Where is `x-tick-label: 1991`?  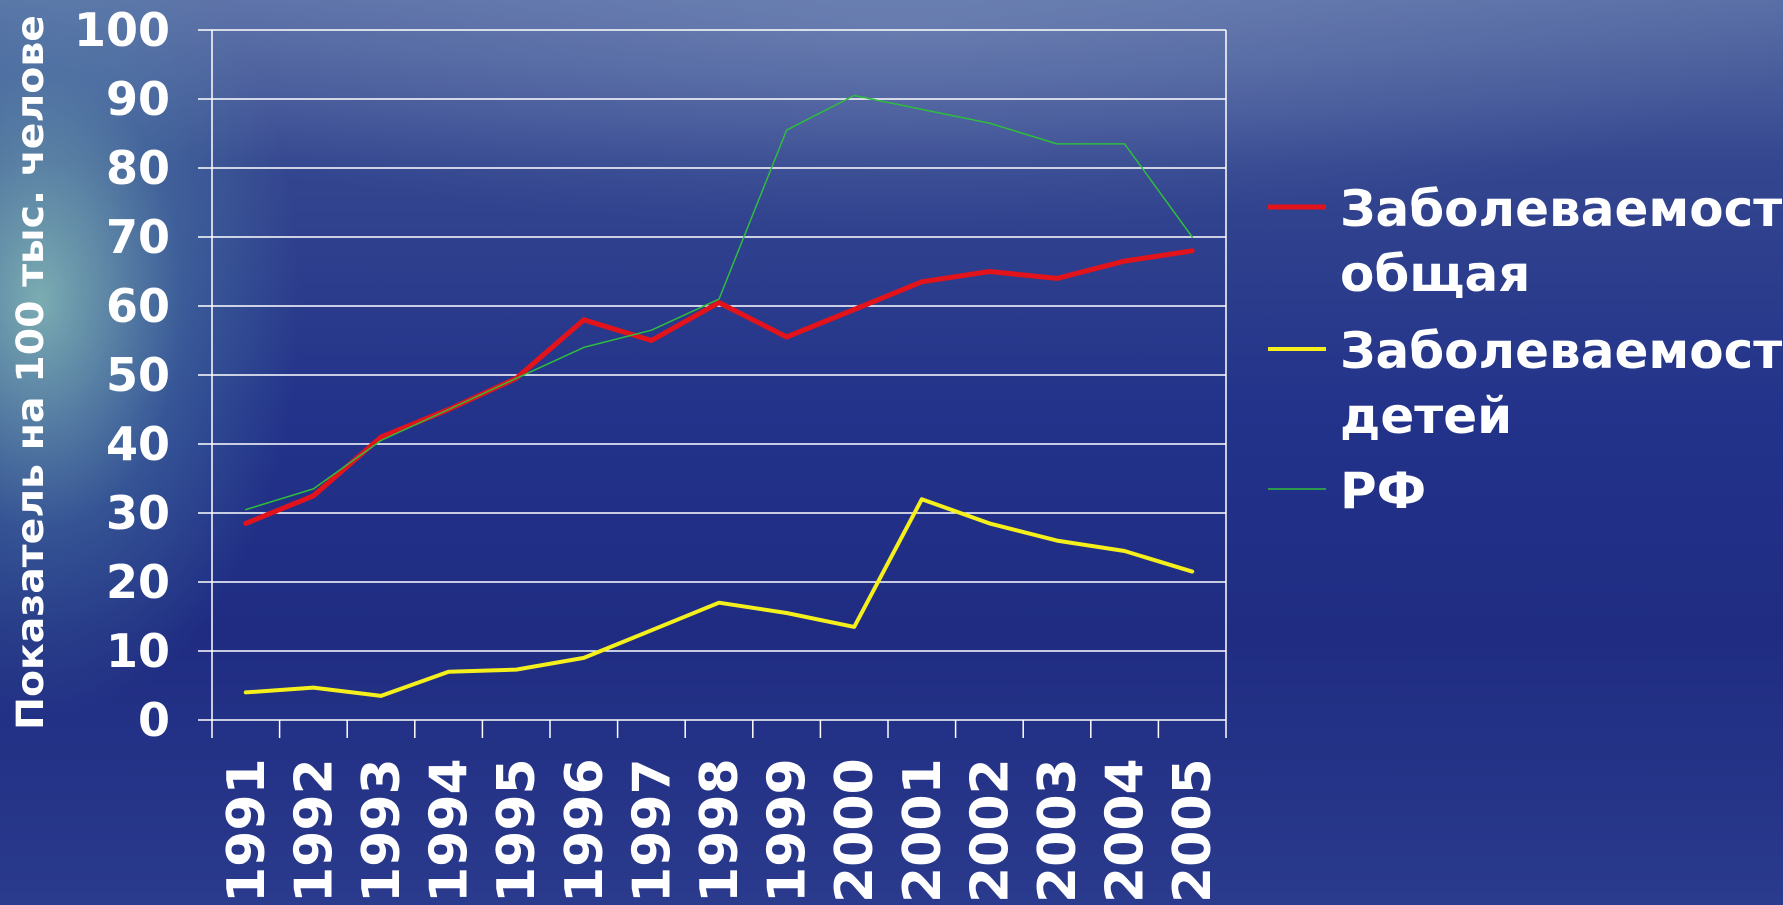
x-tick-label: 1991 is located at coordinates (247, 830).